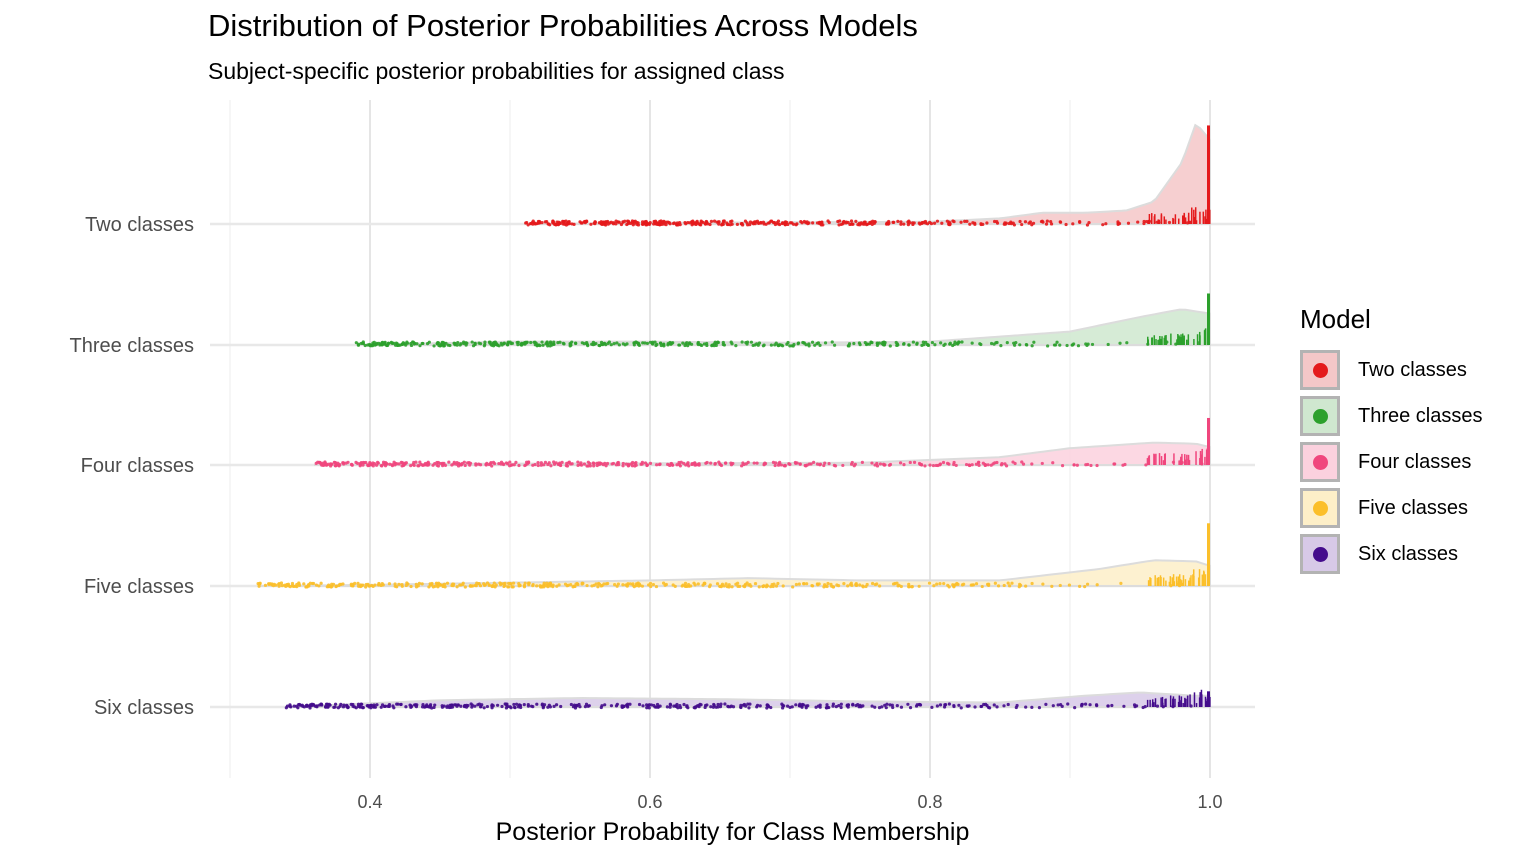  What do you see at coordinates (1320, 554) in the screenshot?
I see `legend-key` at bounding box center [1320, 554].